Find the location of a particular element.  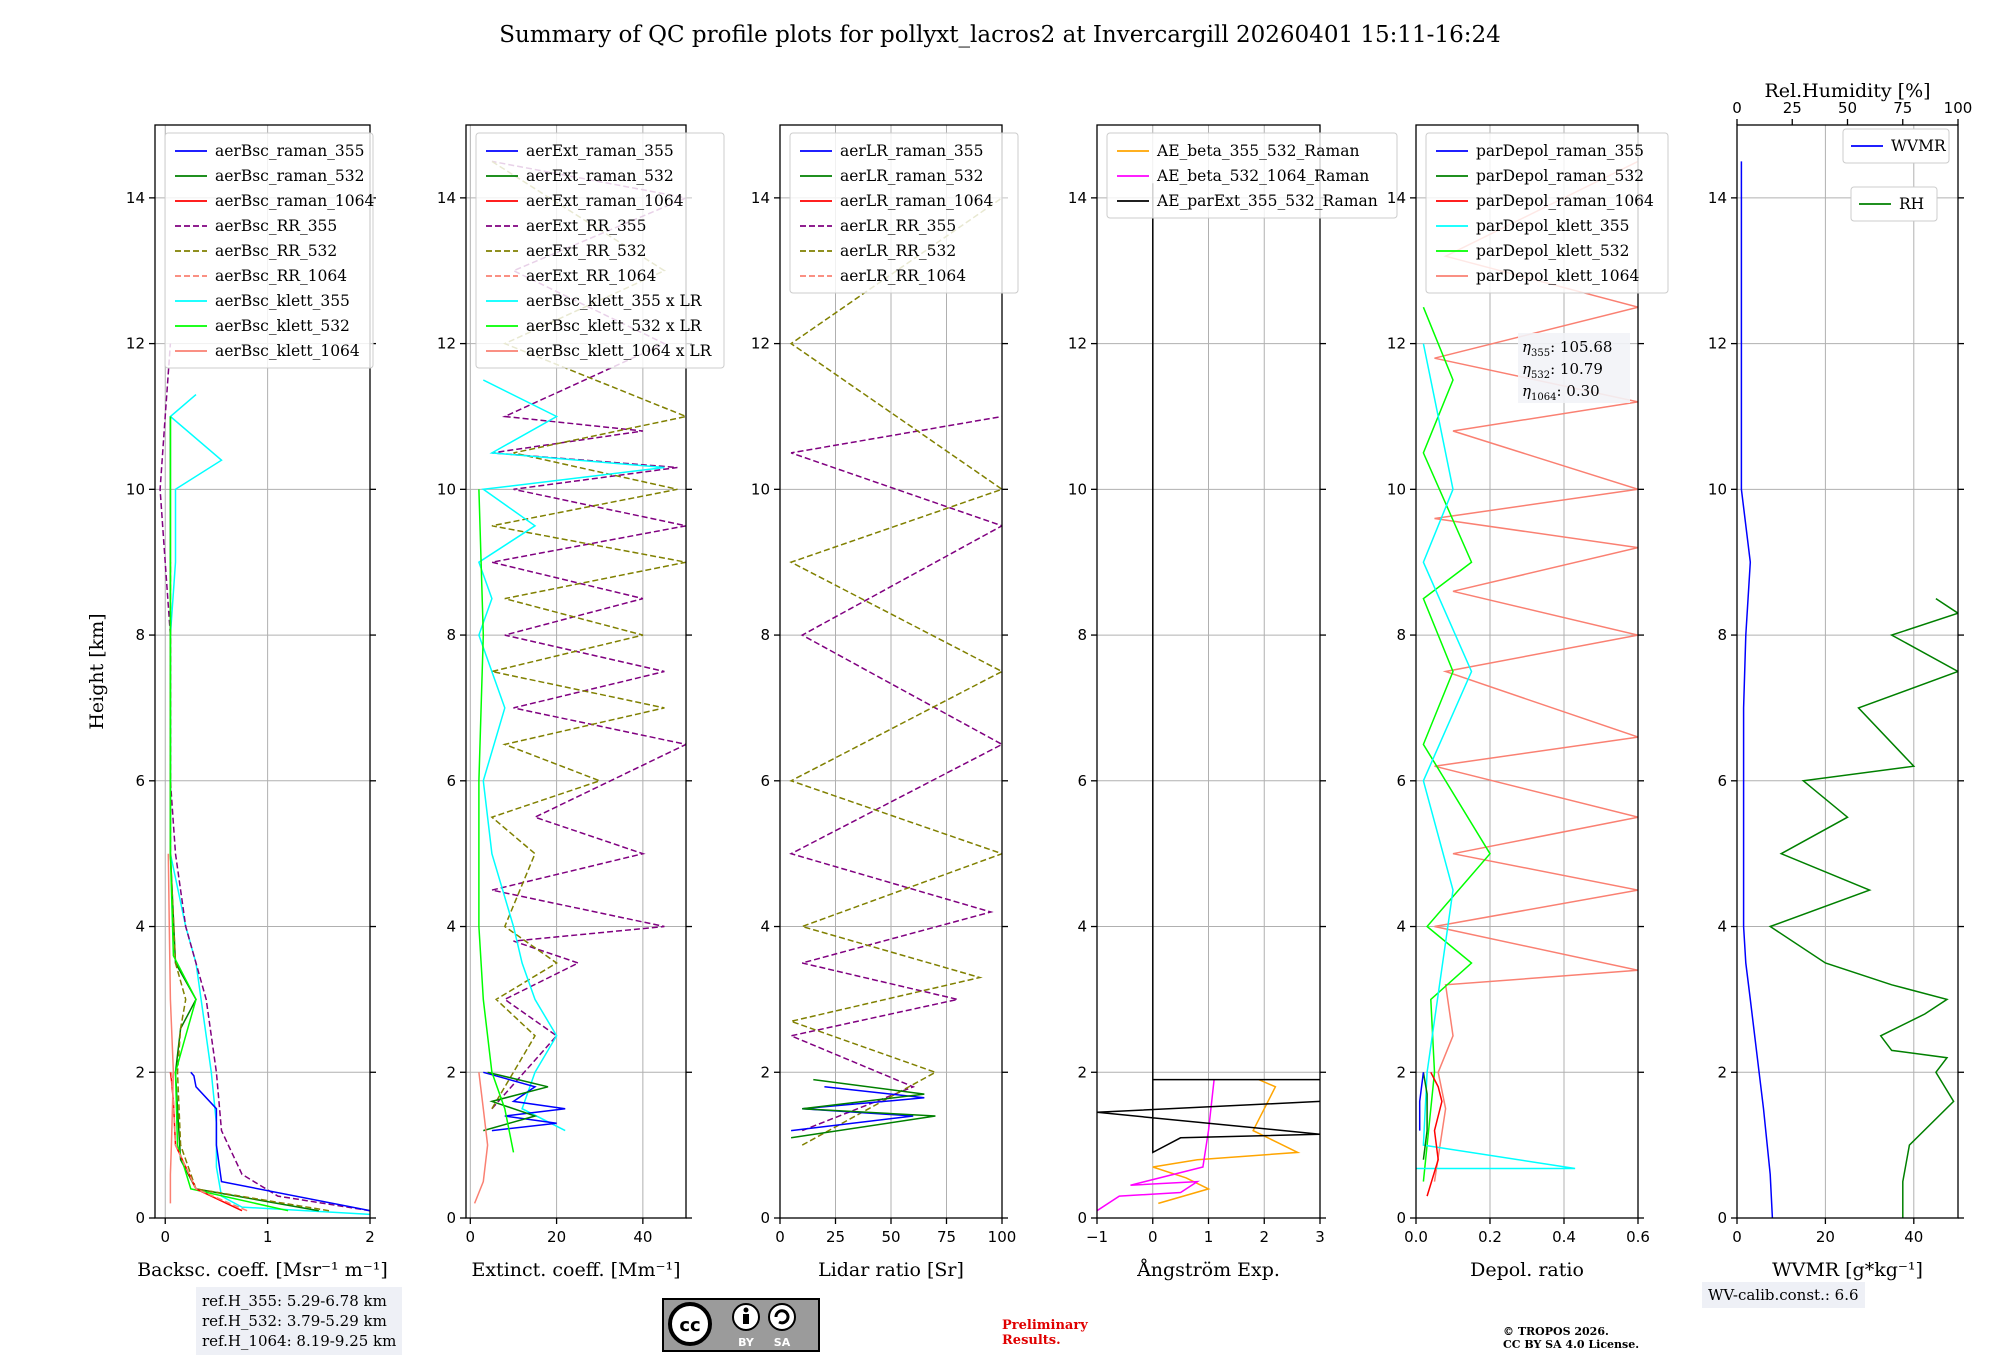

ref-height-355: ref.H_355: 5.29-6.78 km is located at coordinates (294, 1301).